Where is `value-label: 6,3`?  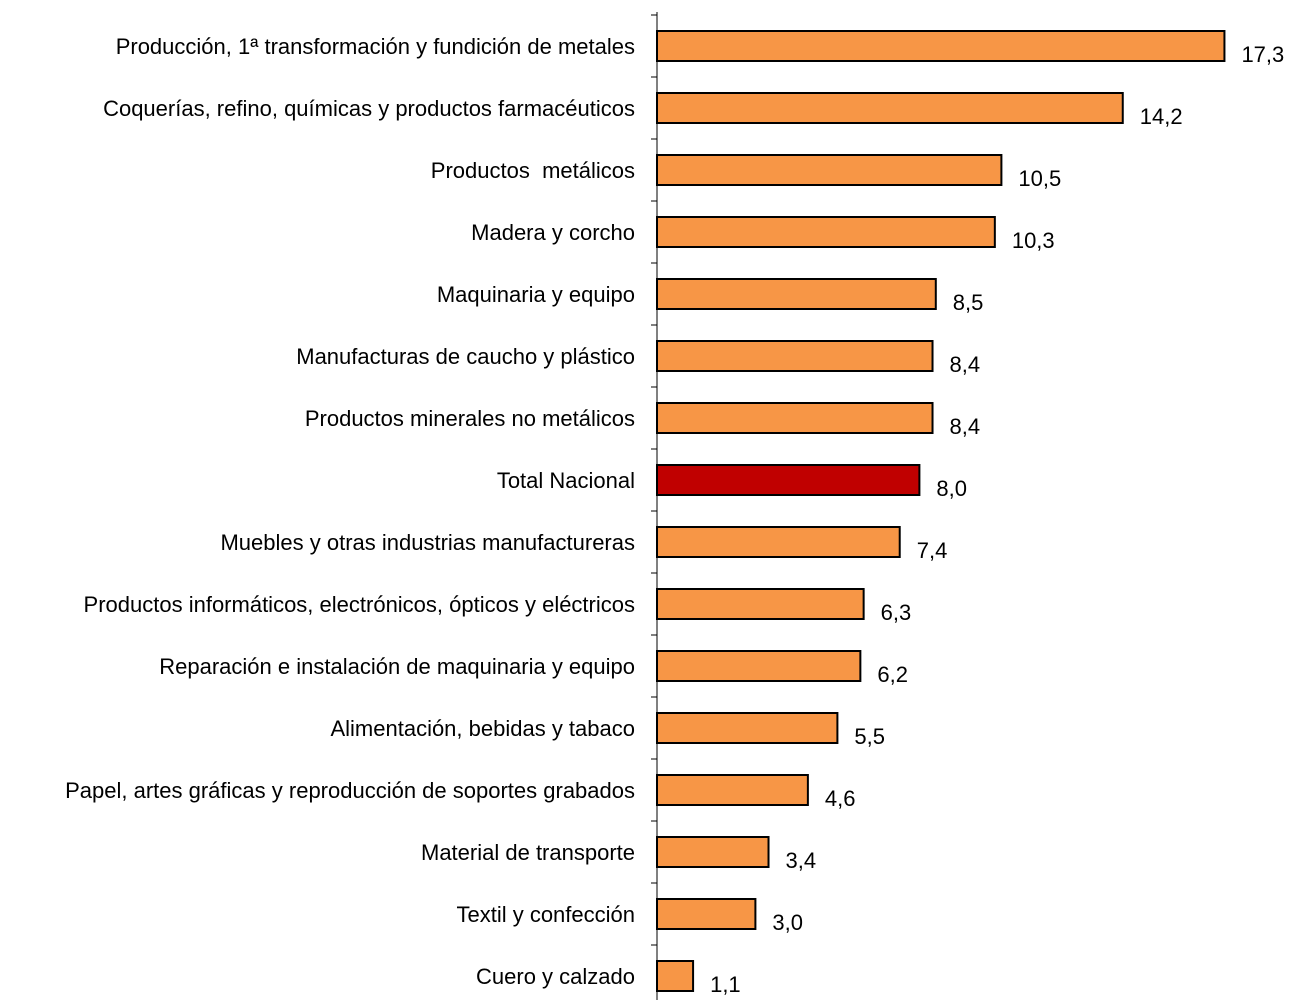
value-label: 6,3 is located at coordinates (896, 612).